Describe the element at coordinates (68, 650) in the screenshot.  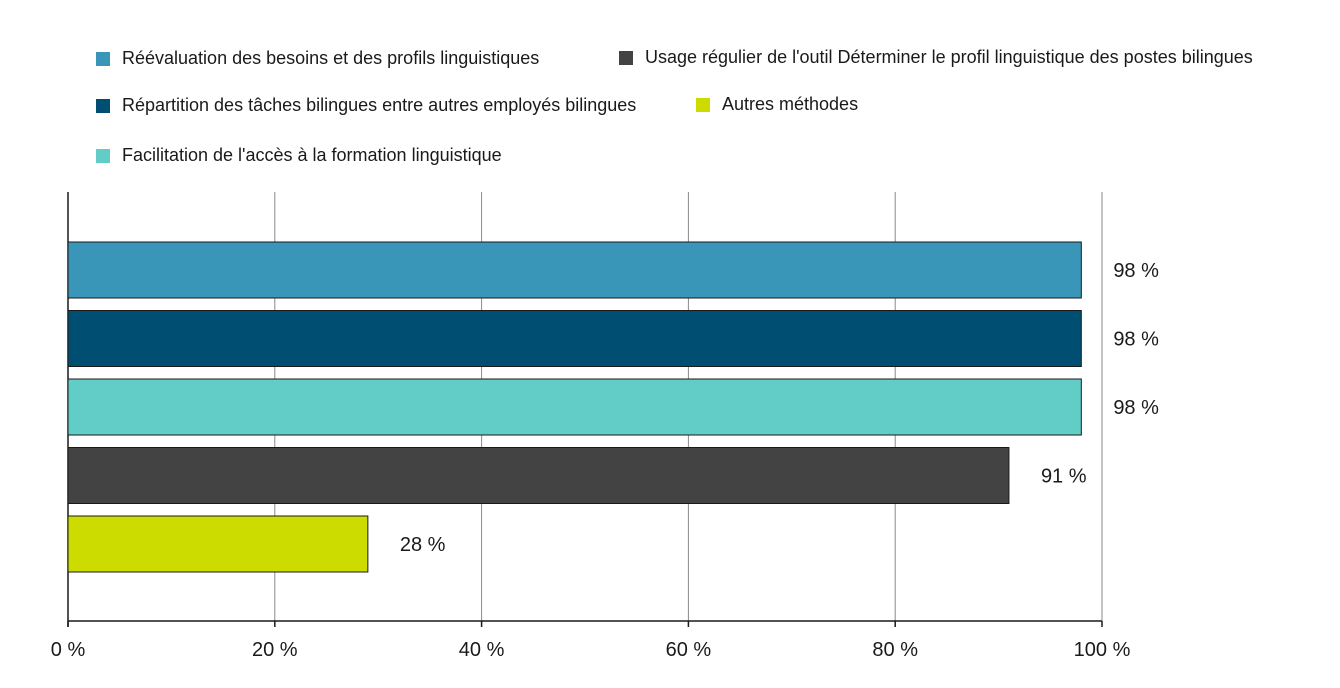
I see `x-tick-label: 0 %` at that location.